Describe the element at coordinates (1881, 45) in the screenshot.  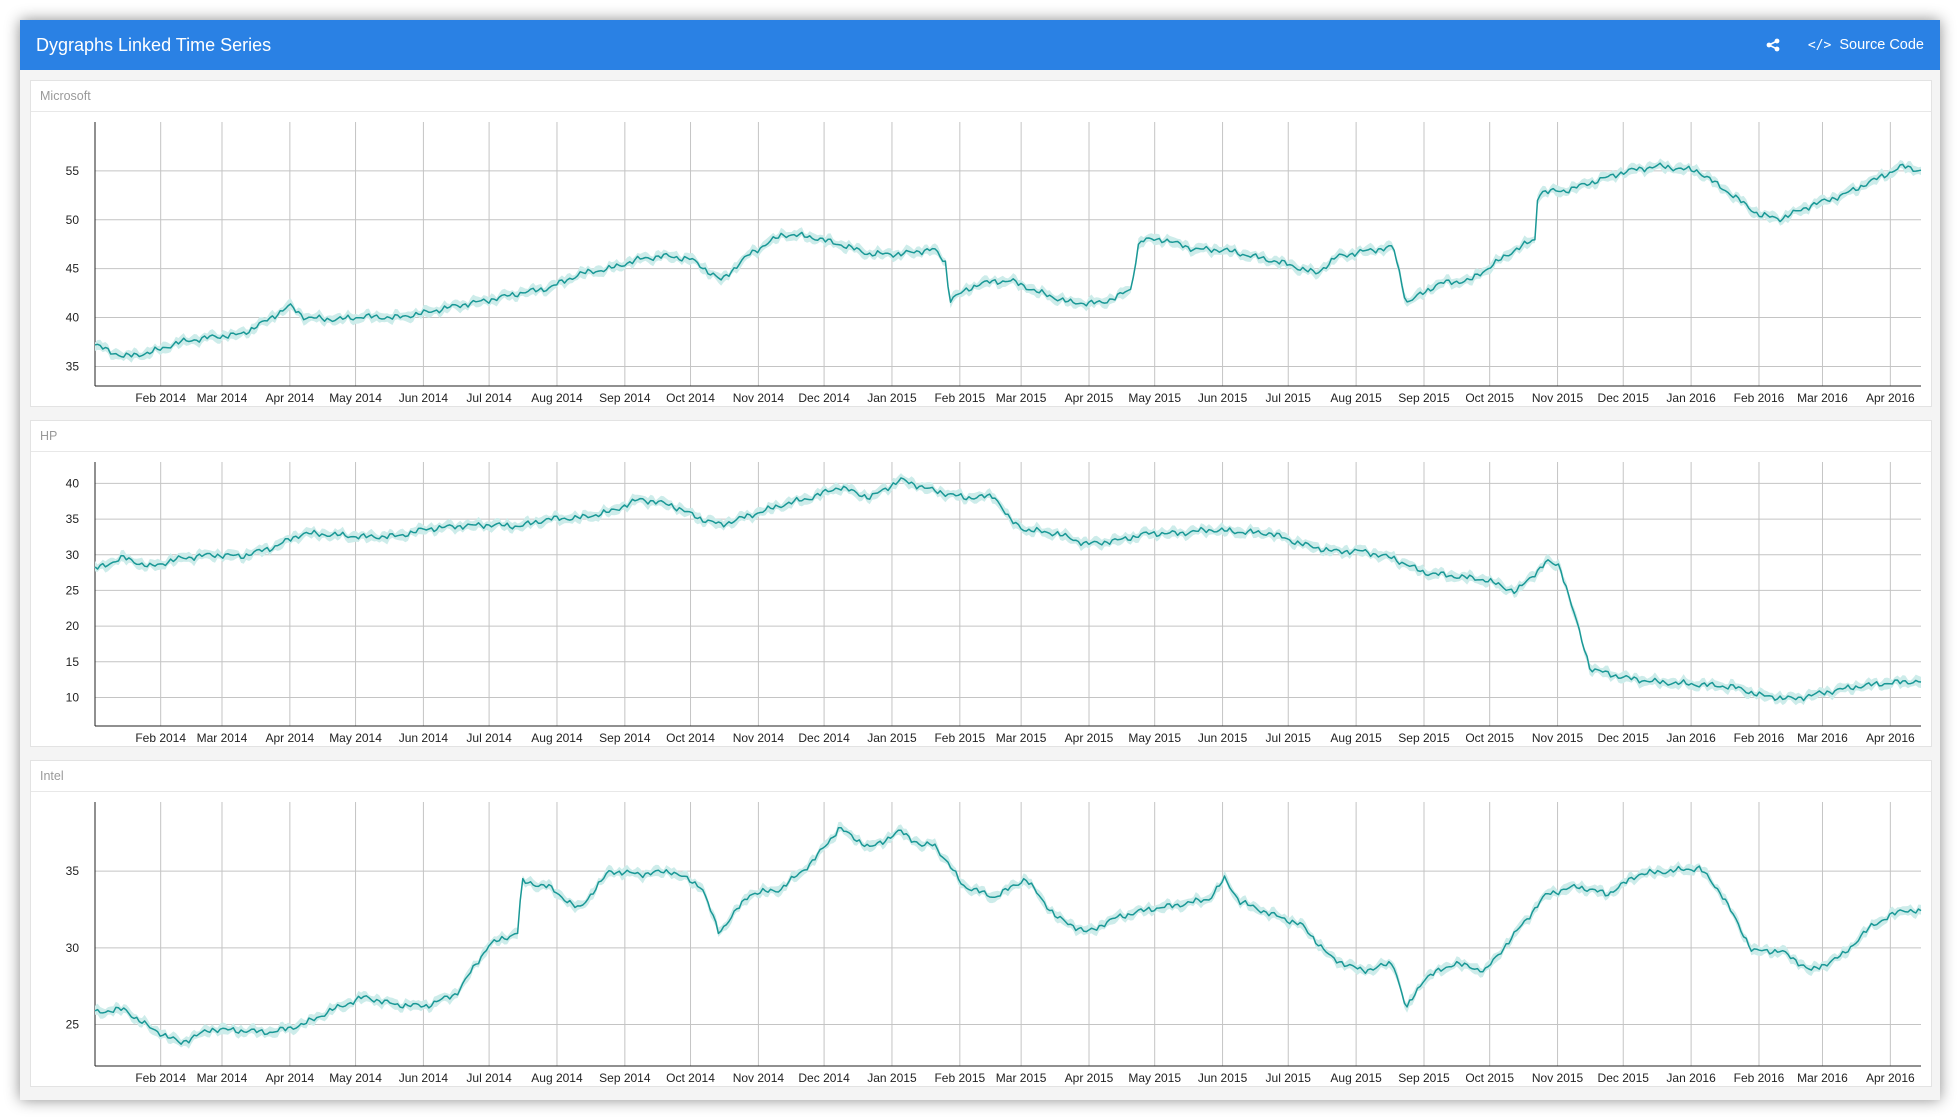
I see `source-code-label: Source Code` at that location.